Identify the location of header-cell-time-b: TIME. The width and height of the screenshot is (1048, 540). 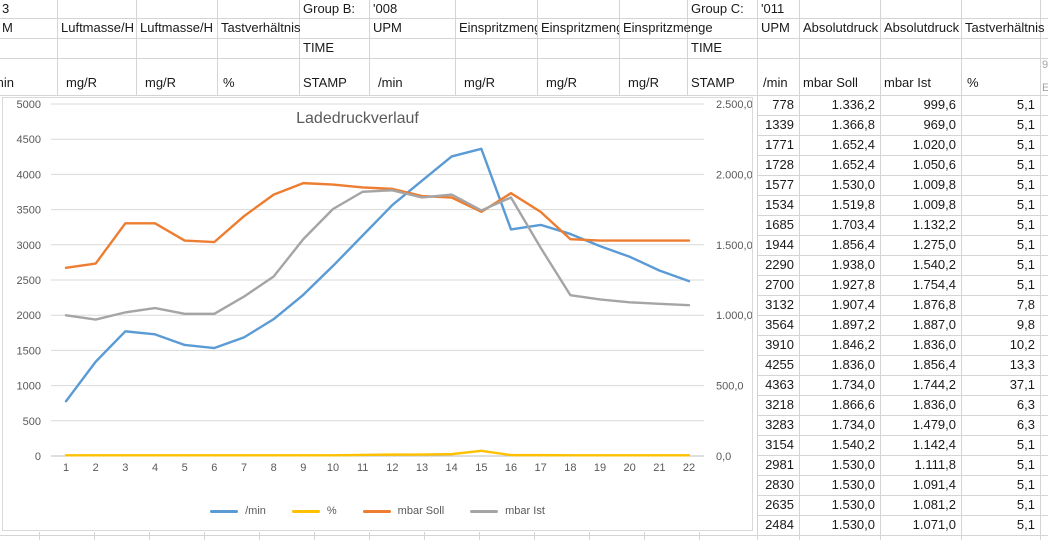
(319, 47).